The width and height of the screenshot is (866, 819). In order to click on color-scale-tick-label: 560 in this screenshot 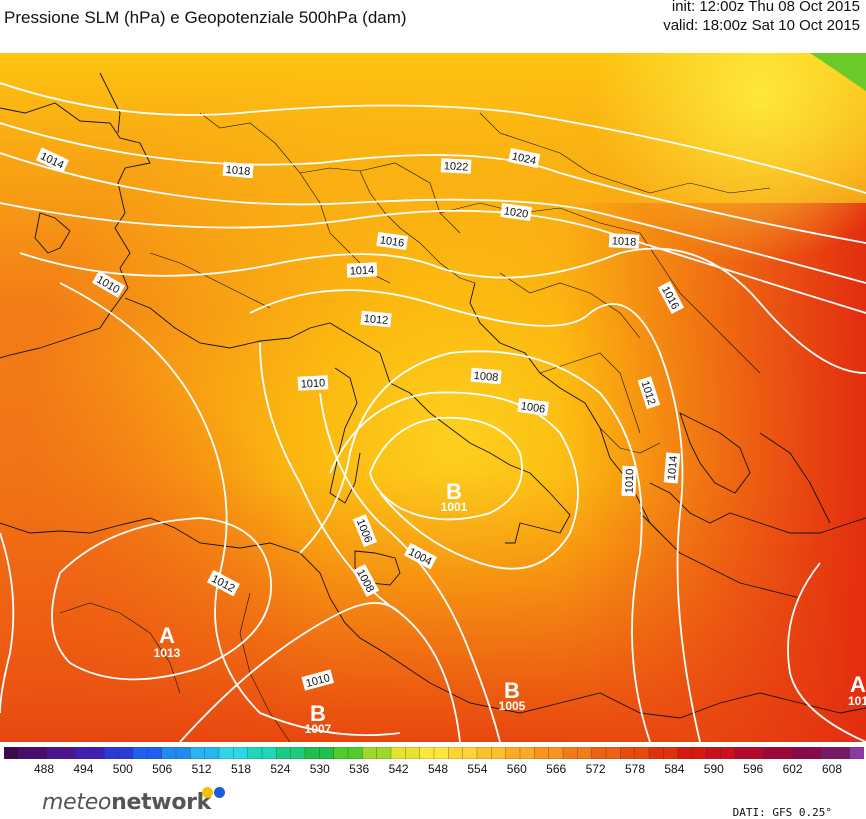, I will do `click(516, 769)`.